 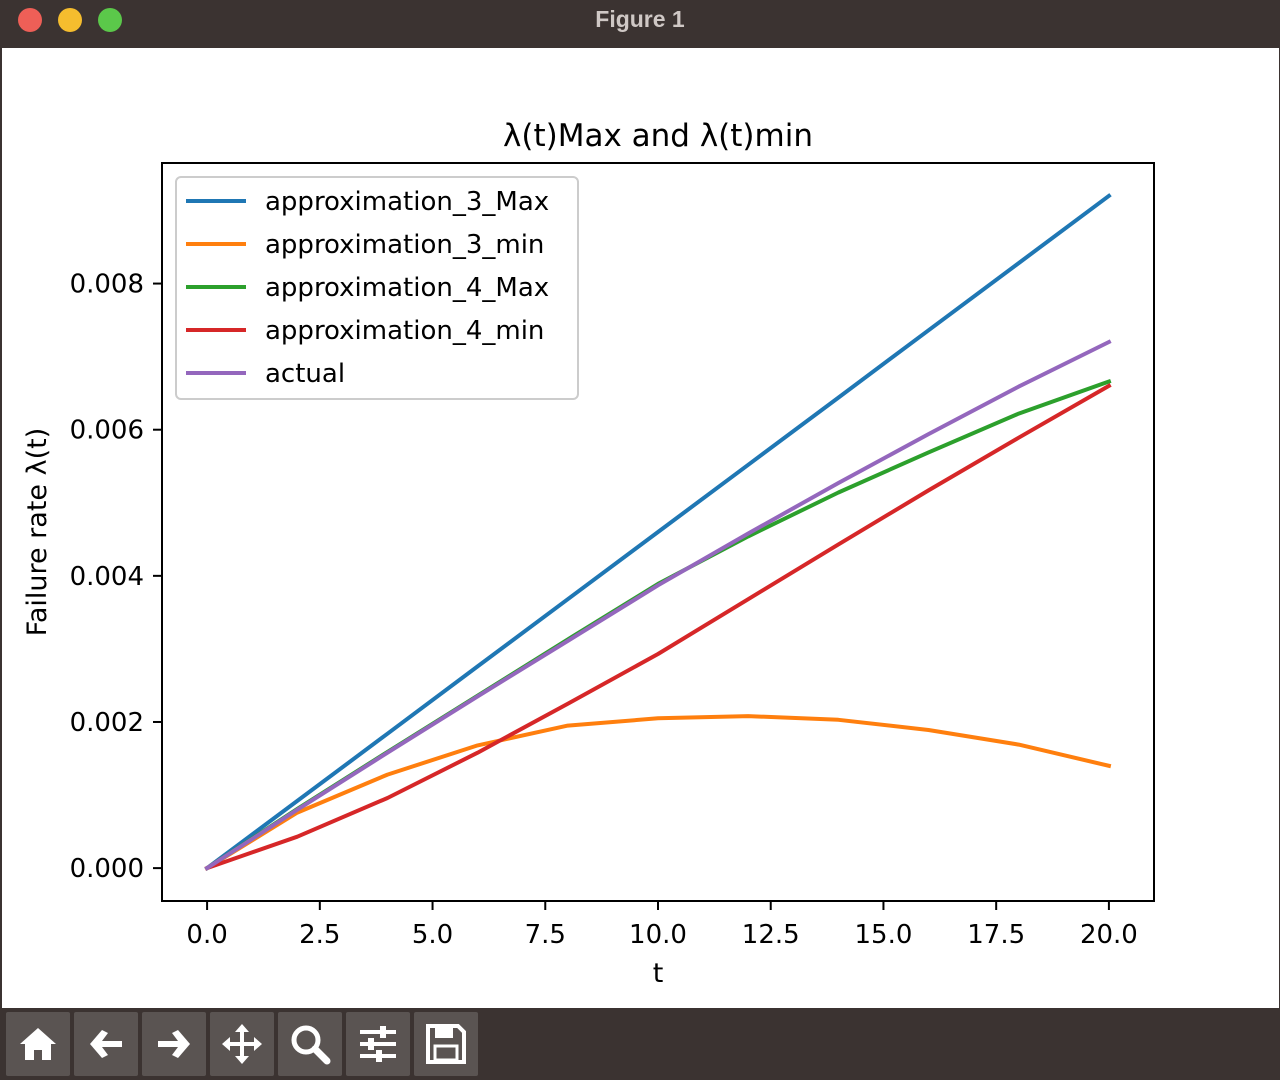 I want to click on minimize-window-button, so click(x=70, y=20).